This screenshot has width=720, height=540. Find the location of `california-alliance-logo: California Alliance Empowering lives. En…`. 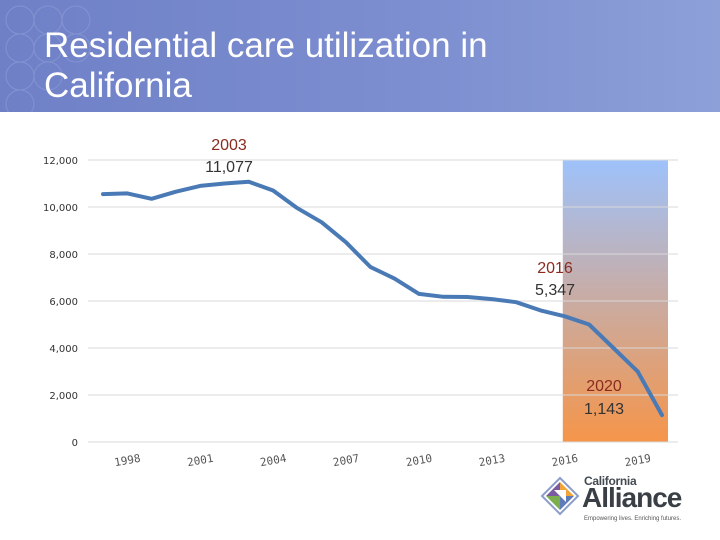

california-alliance-logo: California Alliance Empowering lives. En… is located at coordinates (625, 498).